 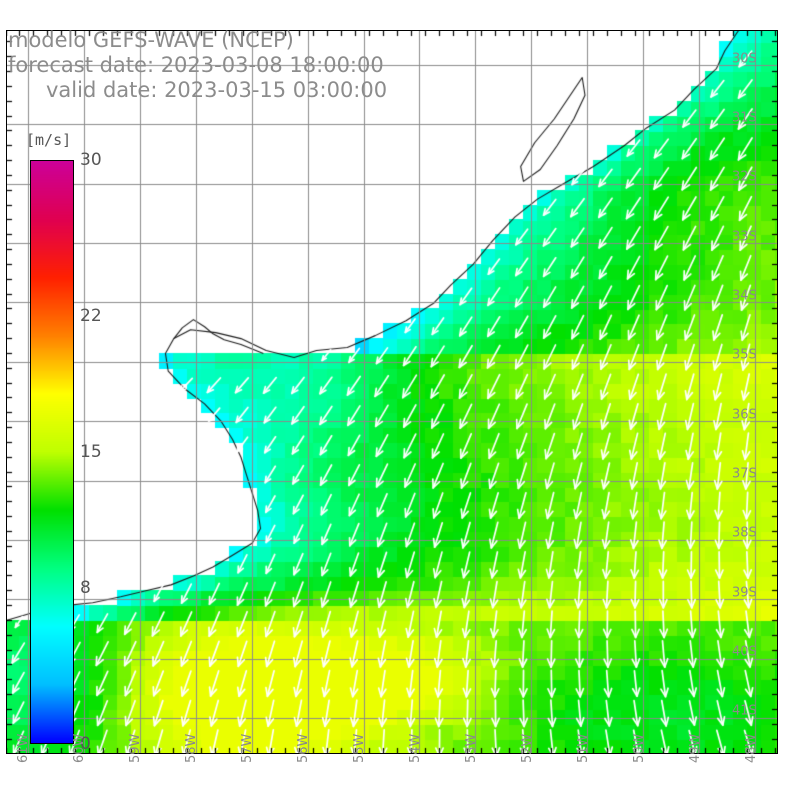 What do you see at coordinates (744, 415) in the screenshot?
I see `lat-label-36S: 36S` at bounding box center [744, 415].